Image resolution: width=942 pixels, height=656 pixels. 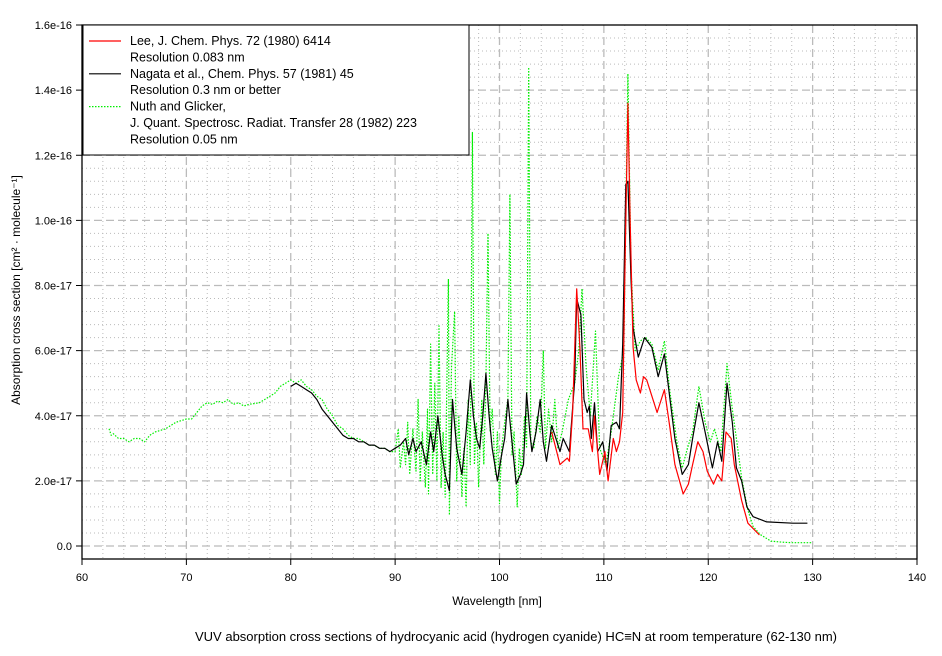 What do you see at coordinates (604, 578) in the screenshot?
I see `x-tick-label: 110` at bounding box center [604, 578].